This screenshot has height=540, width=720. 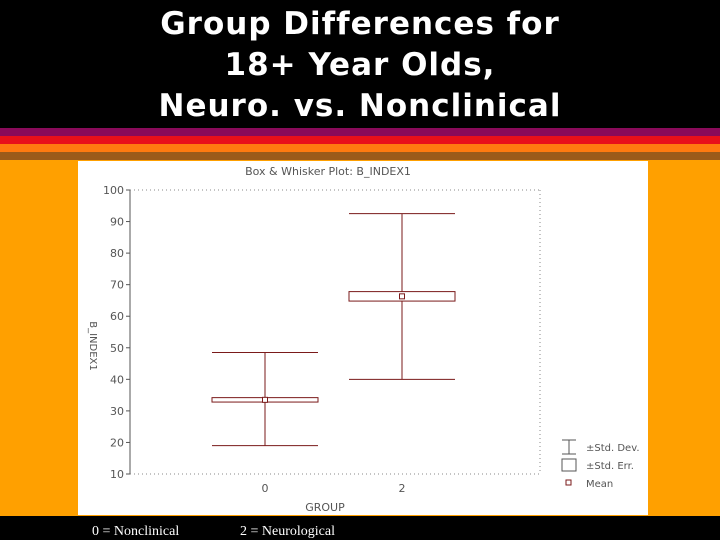 I want to click on y-tick-label: 30, so click(x=117, y=411).